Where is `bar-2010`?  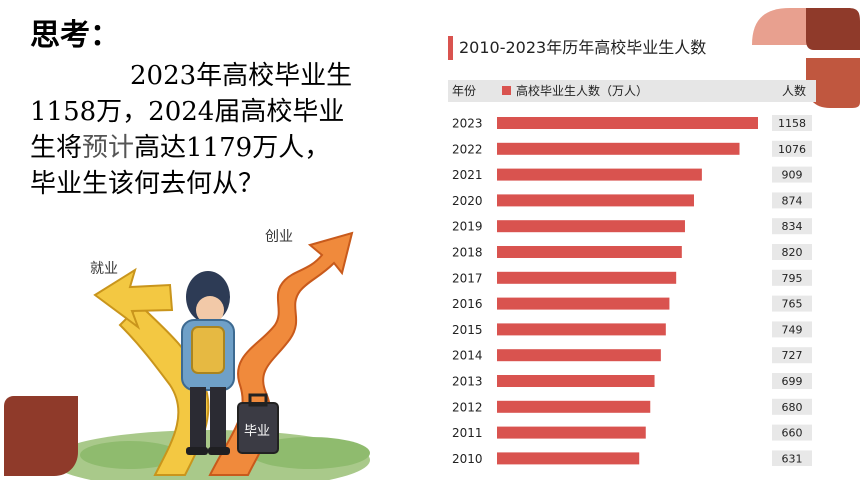
bar-2010 is located at coordinates (568, 458).